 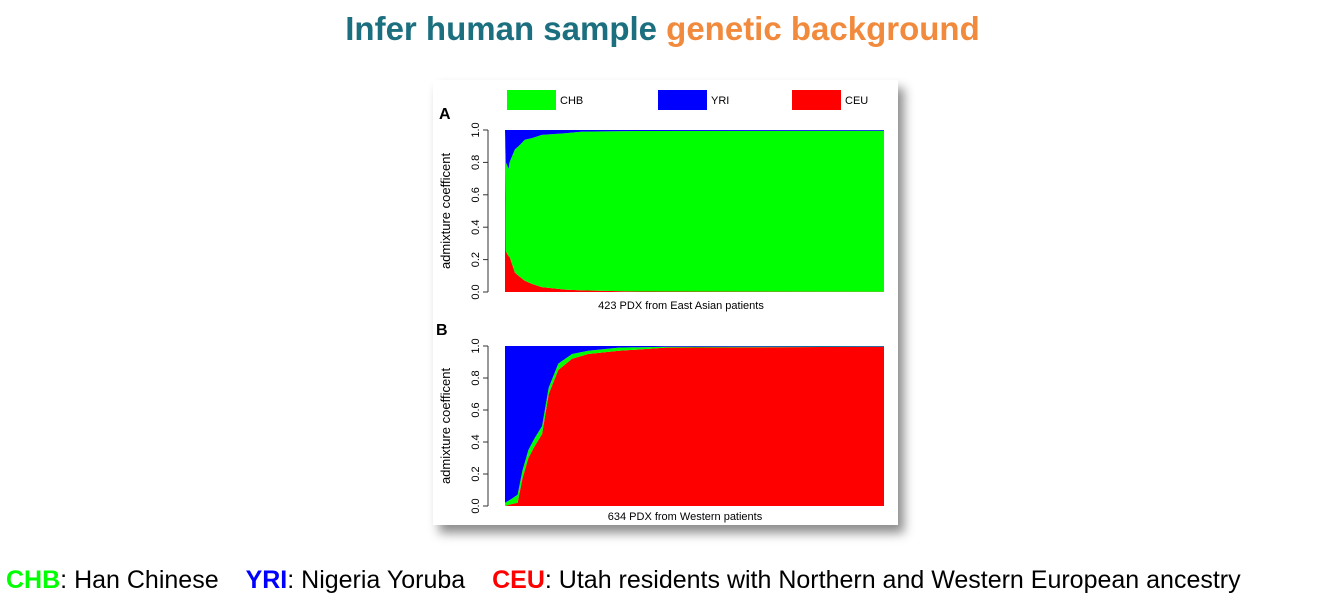 What do you see at coordinates (662, 29) in the screenshot?
I see `slide-title: Infer human sample genetic background` at bounding box center [662, 29].